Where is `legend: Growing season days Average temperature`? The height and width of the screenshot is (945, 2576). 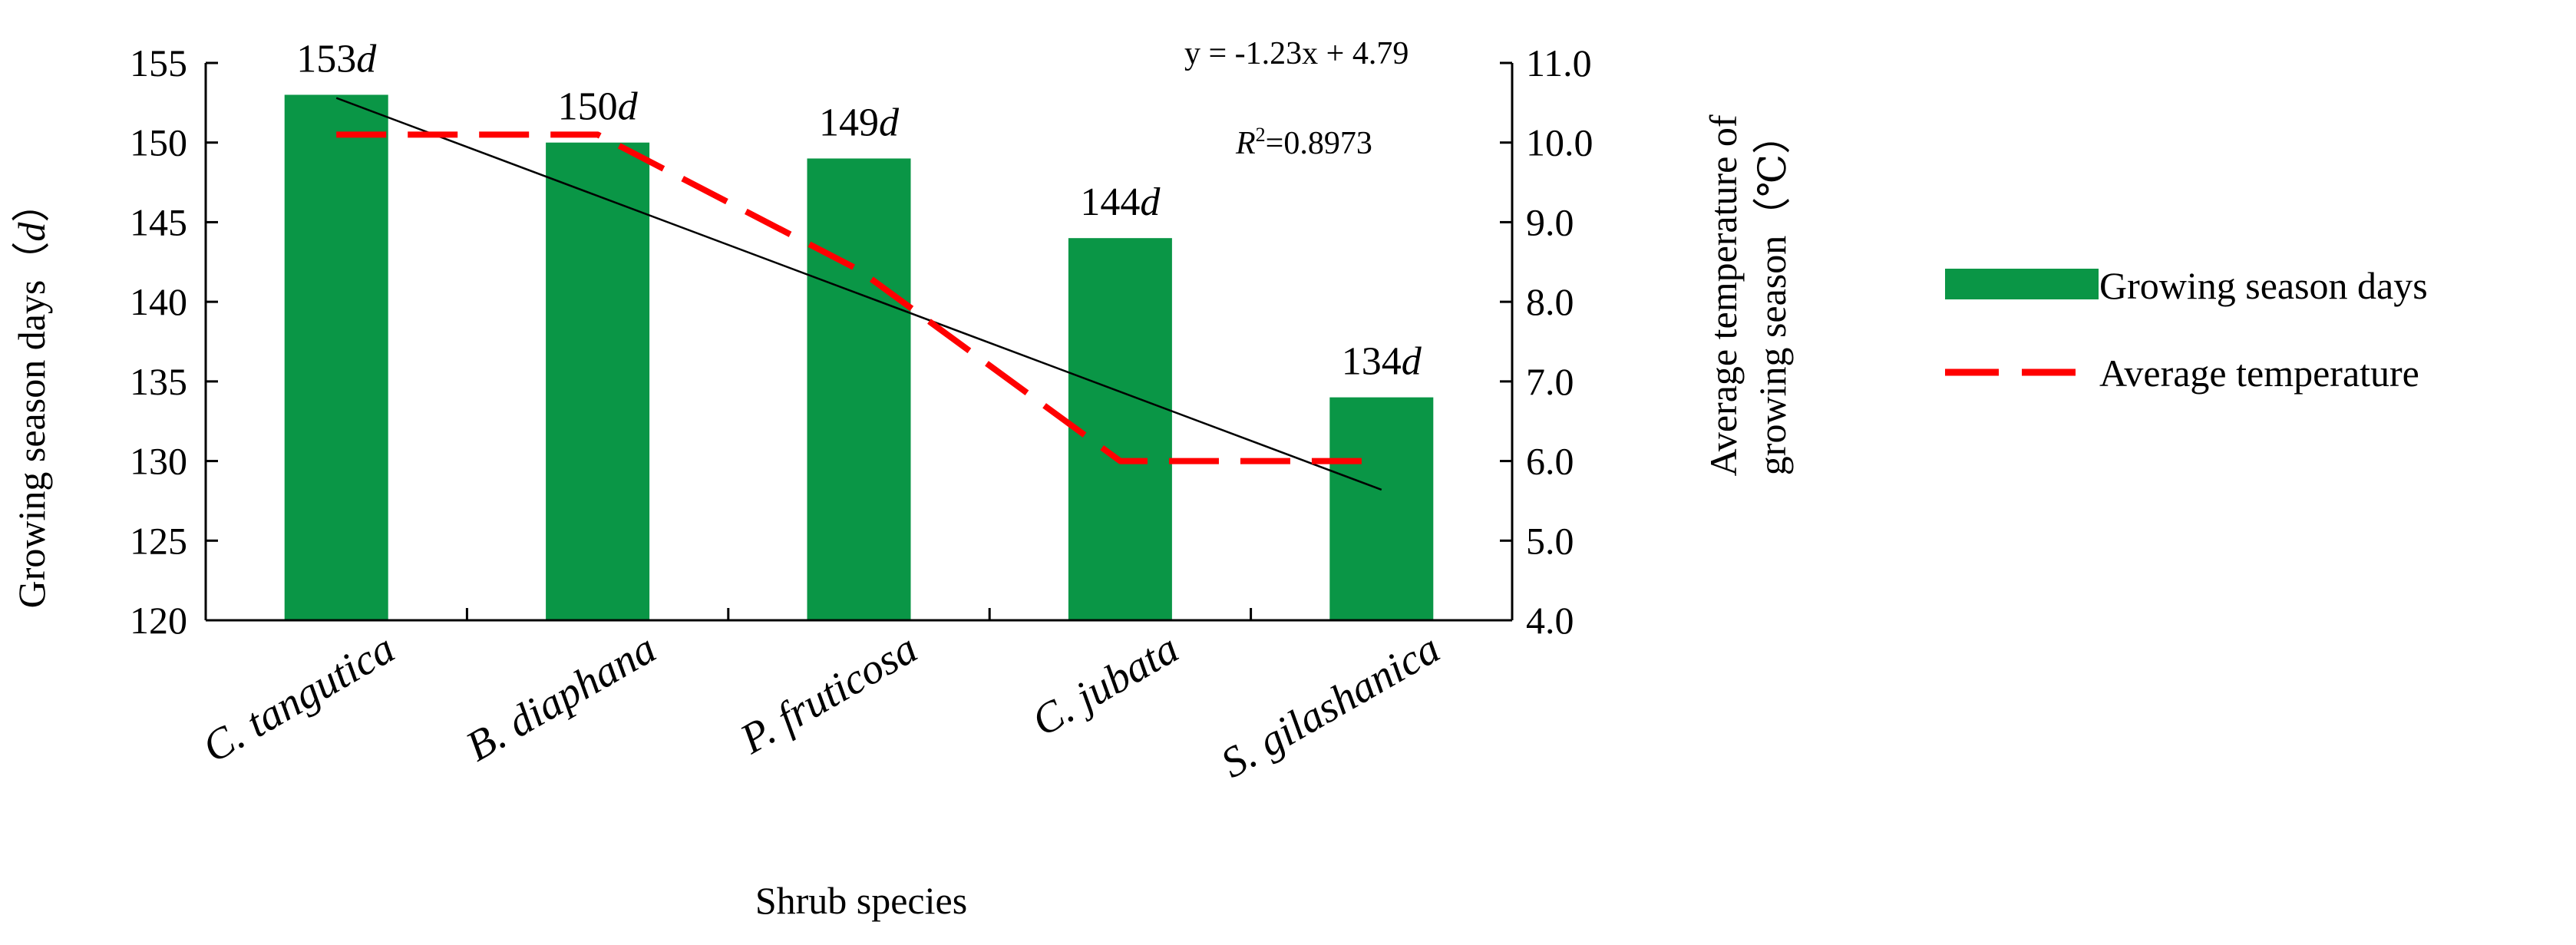 legend: Growing season days Average temperature is located at coordinates (2186, 329).